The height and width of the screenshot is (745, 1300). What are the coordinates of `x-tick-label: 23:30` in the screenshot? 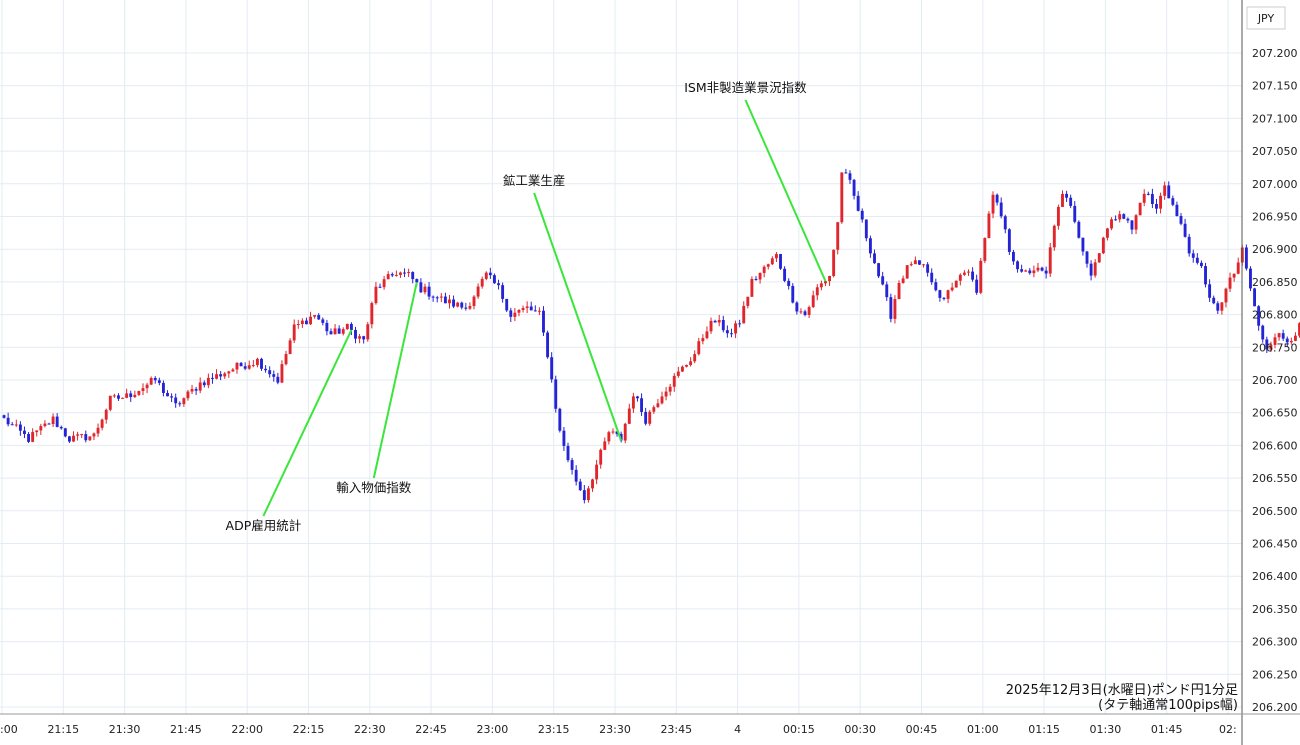 It's located at (615, 729).